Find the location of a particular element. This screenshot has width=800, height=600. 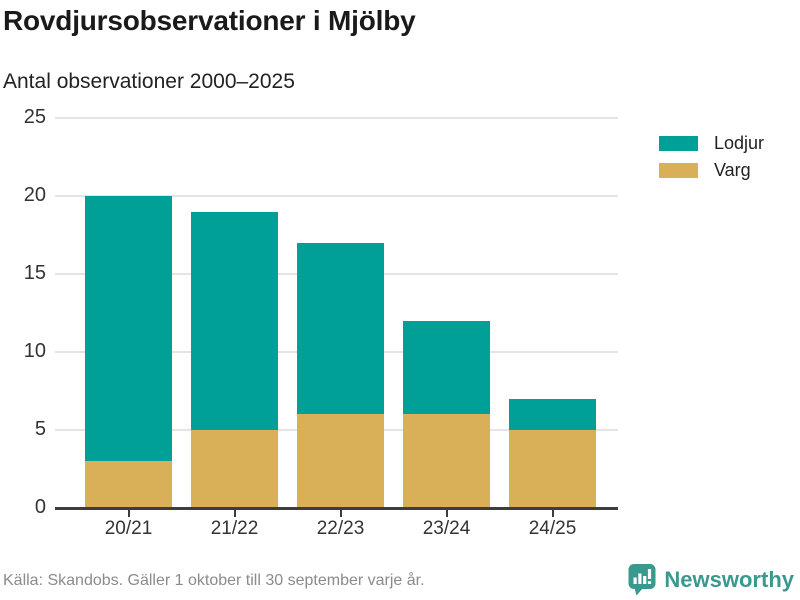

x-tick-label: 22/23 is located at coordinates (340, 528).